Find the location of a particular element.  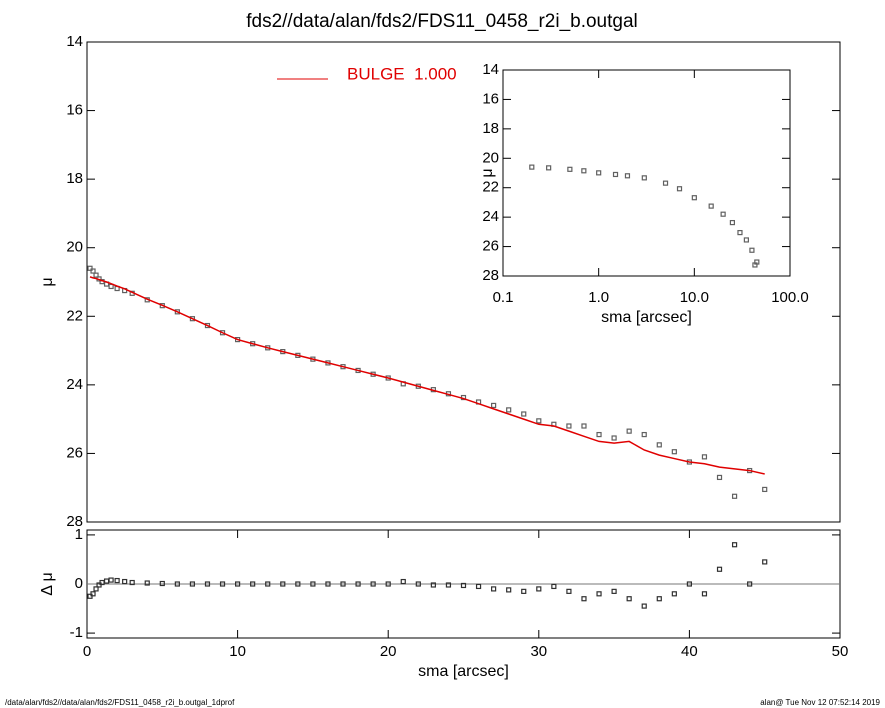

y-tick-label: 0 is located at coordinates (79, 583).